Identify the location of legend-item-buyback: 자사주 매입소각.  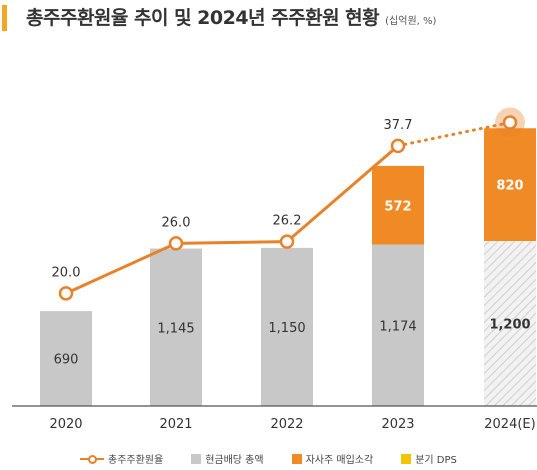
(332, 458).